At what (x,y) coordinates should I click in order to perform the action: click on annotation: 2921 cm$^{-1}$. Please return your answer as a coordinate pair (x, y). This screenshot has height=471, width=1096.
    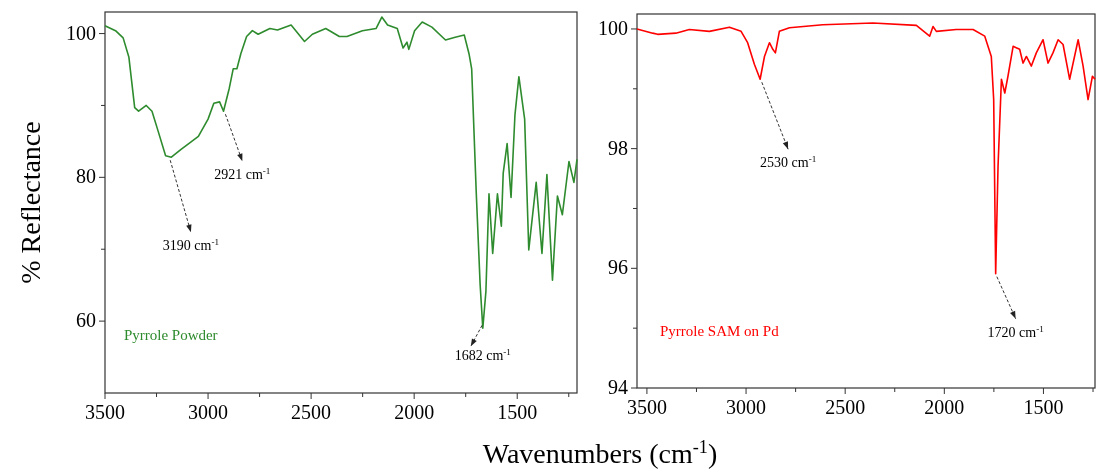
    Looking at the image, I should click on (242, 174).